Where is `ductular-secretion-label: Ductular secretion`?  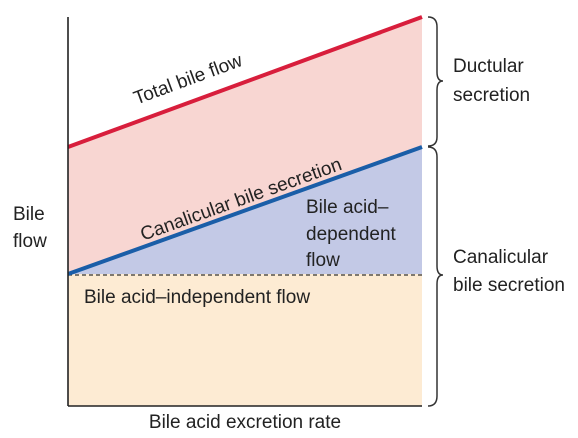
ductular-secretion-label: Ductular secretion is located at coordinates (491, 81).